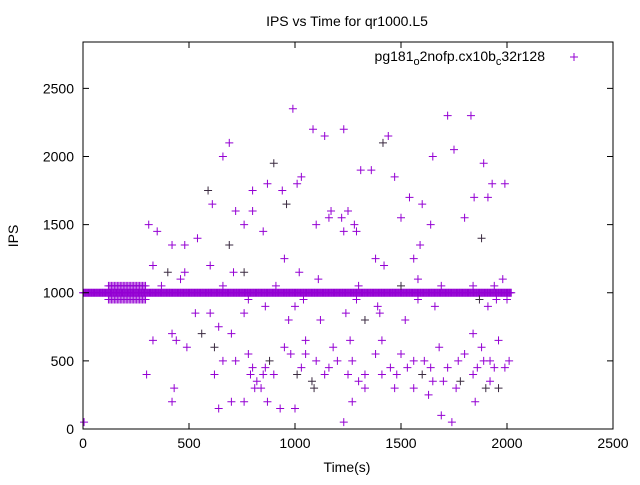  What do you see at coordinates (400, 443) in the screenshot?
I see `x-tick-label: 1500` at bounding box center [400, 443].